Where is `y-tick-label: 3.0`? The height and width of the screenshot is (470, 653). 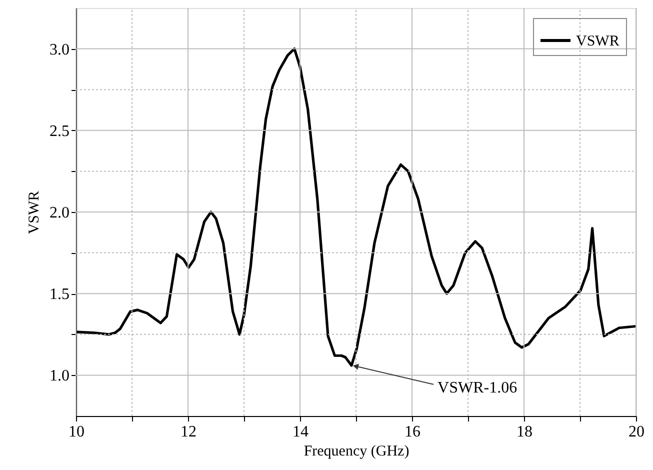 y-tick-label: 3.0 is located at coordinates (60, 49).